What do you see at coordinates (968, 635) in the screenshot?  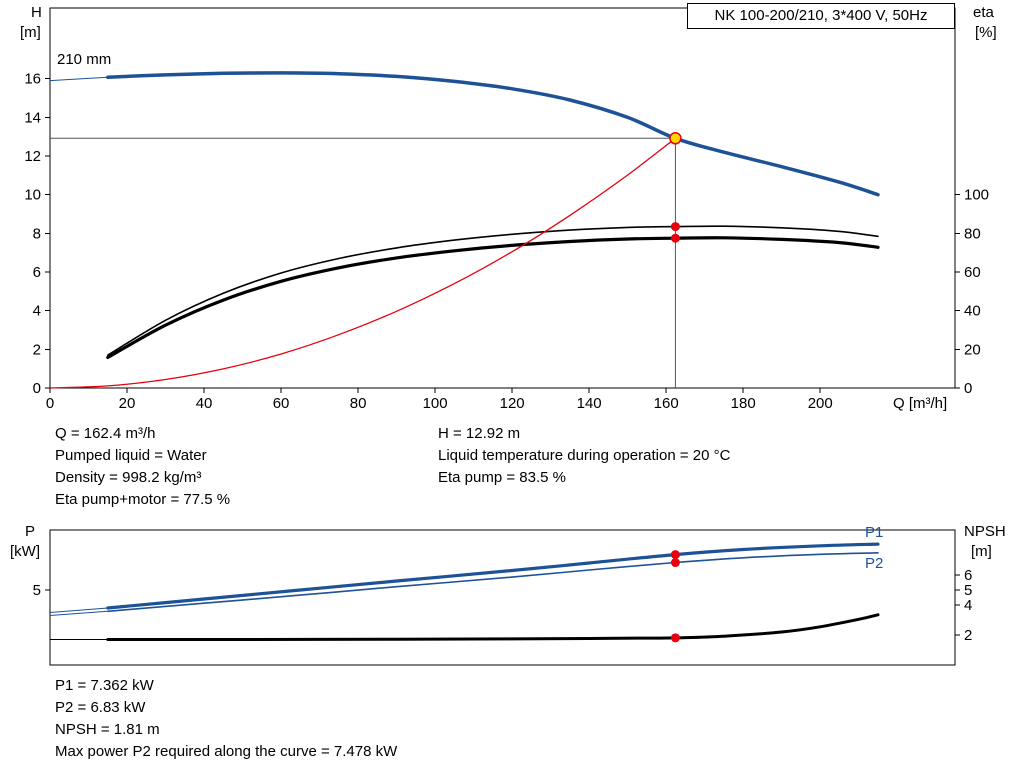 I see `y-right-tick-label: 2` at bounding box center [968, 635].